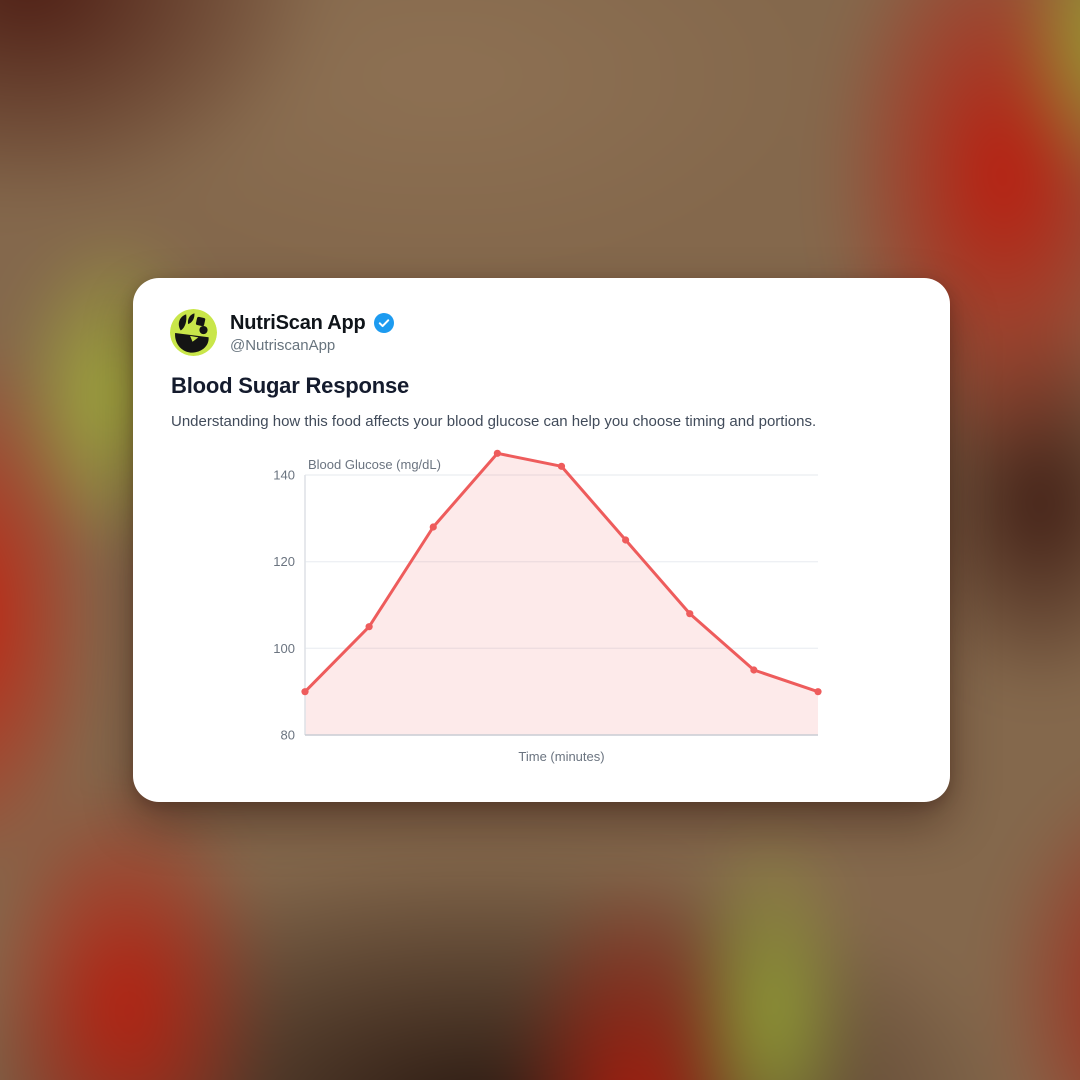 The width and height of the screenshot is (1080, 1080). Describe the element at coordinates (290, 385) in the screenshot. I see `post-title: Blood Sugar Response` at that location.